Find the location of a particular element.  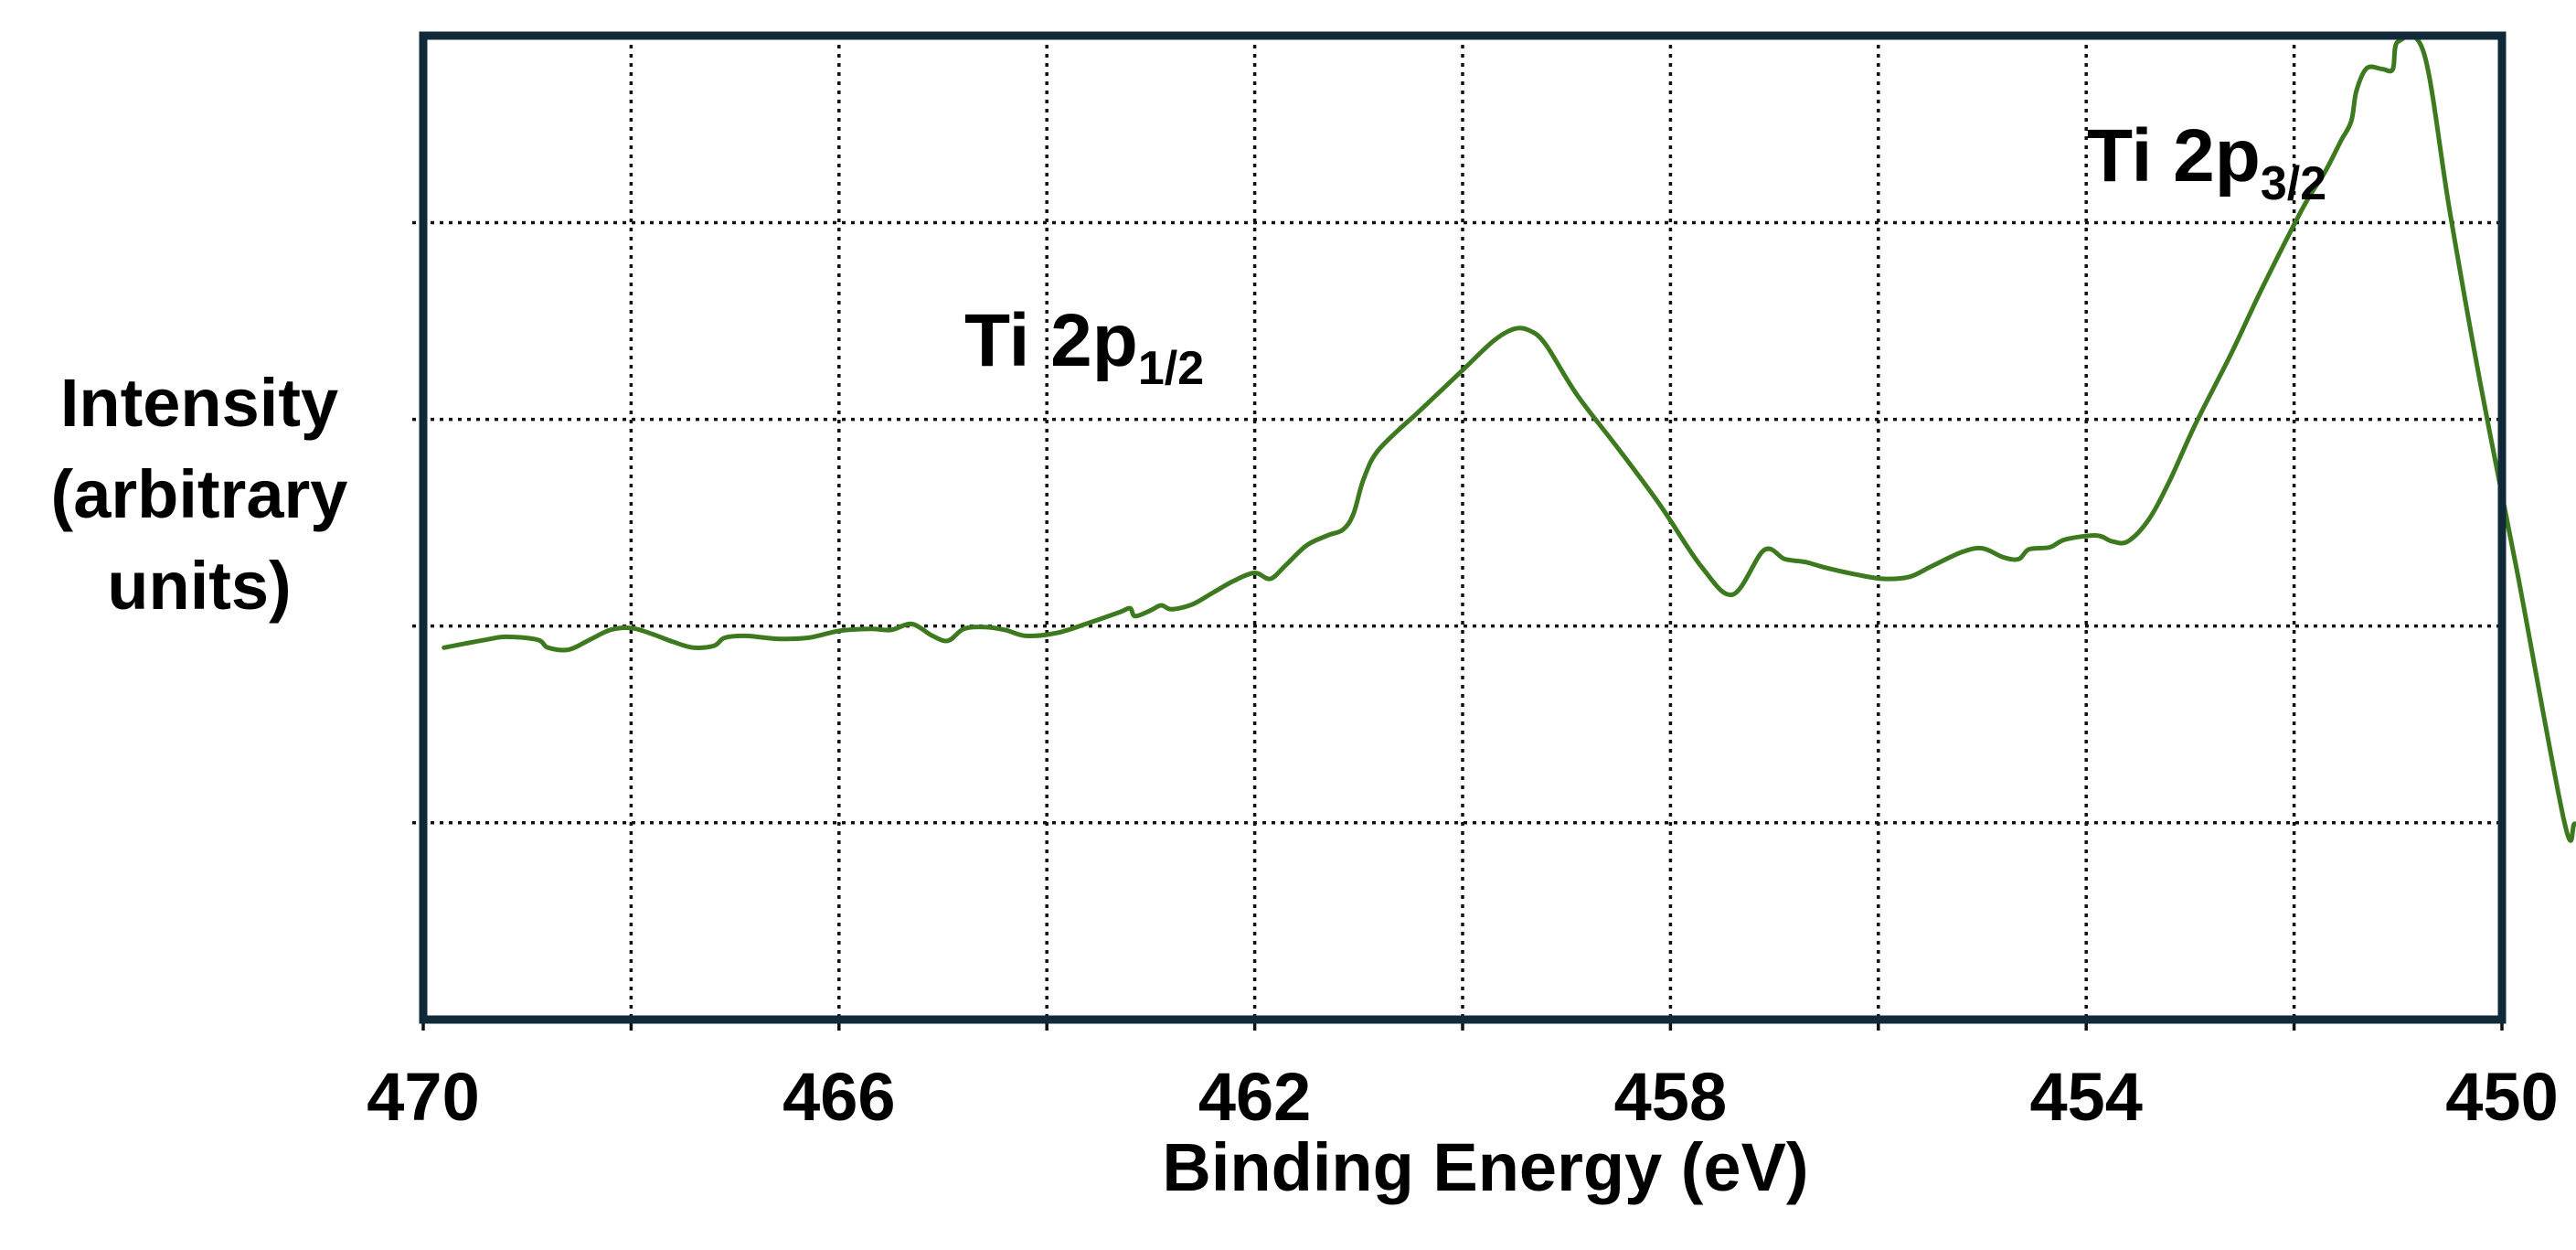

y-axis-title: Intensity (arbitrary units) is located at coordinates (199, 494).